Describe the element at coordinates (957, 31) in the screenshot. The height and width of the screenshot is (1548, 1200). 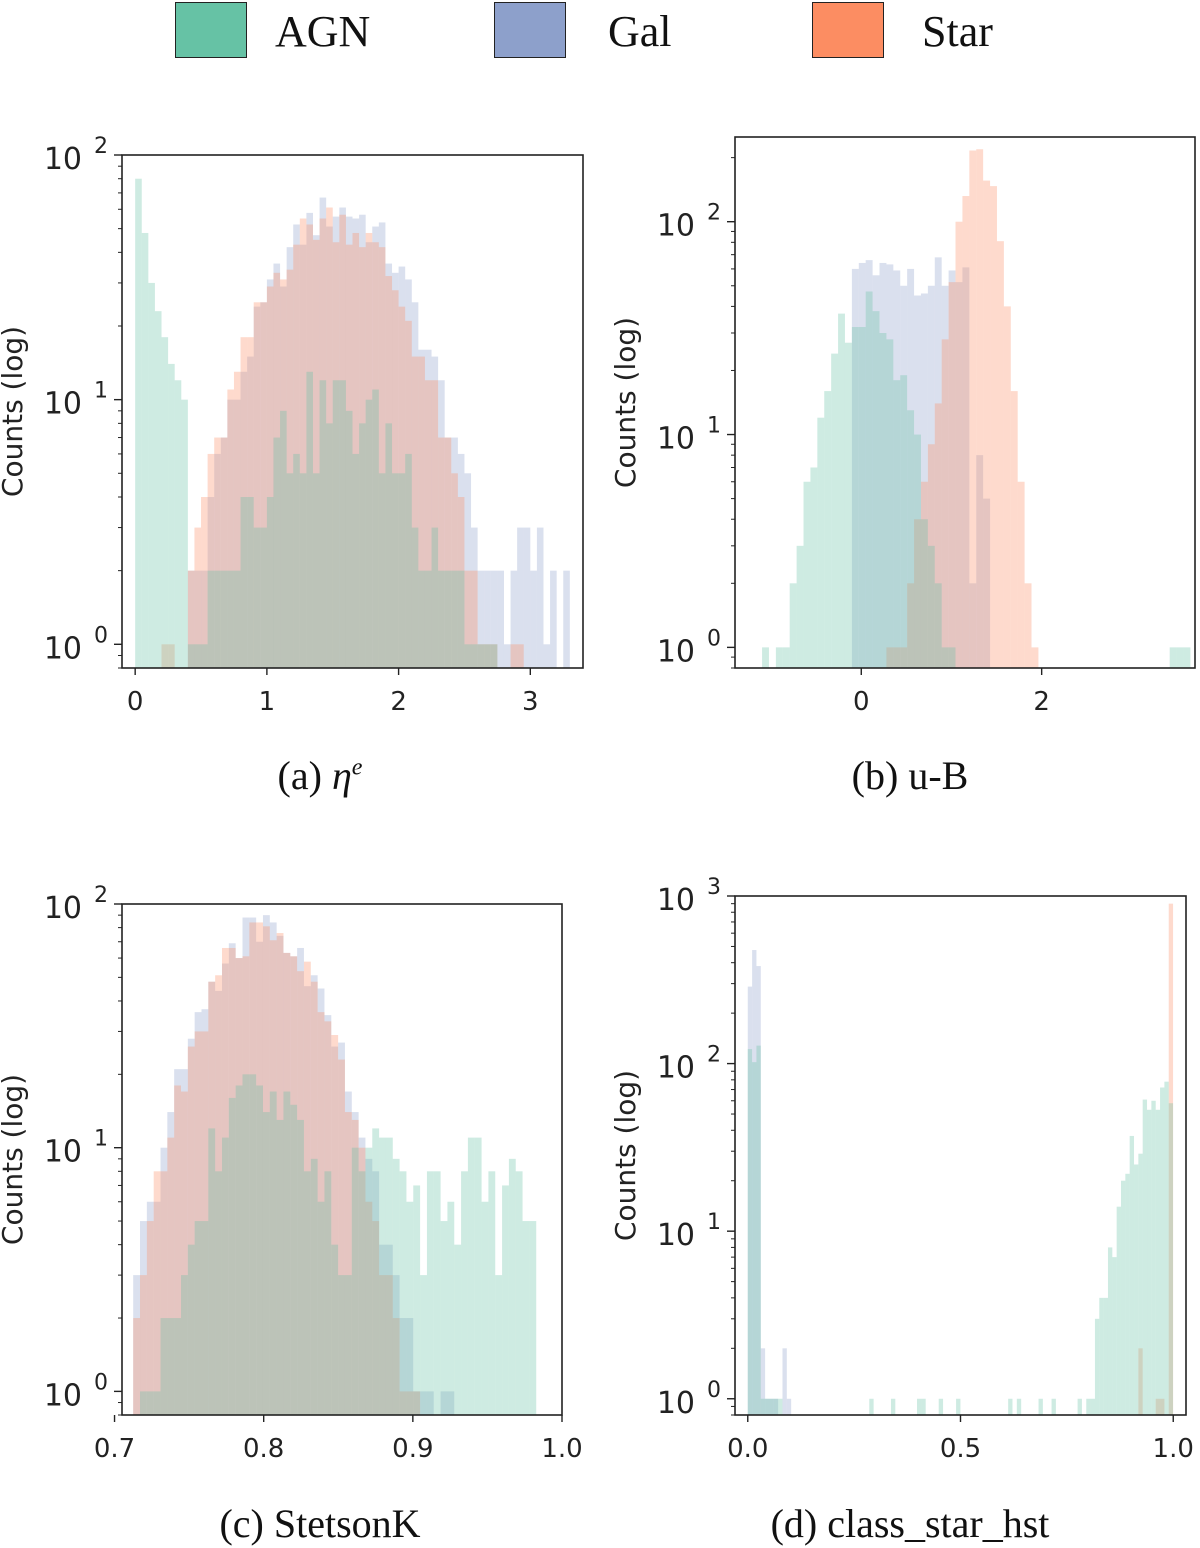
I see `legend-label-star: Star` at that location.